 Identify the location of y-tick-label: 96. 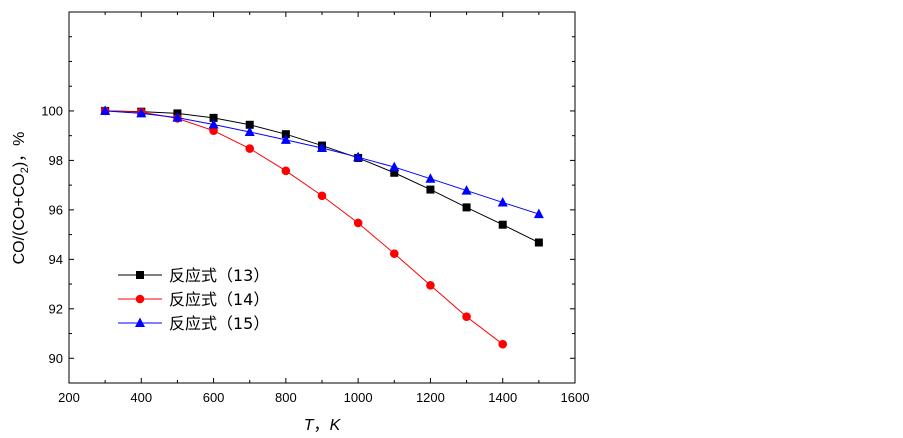
(56, 209).